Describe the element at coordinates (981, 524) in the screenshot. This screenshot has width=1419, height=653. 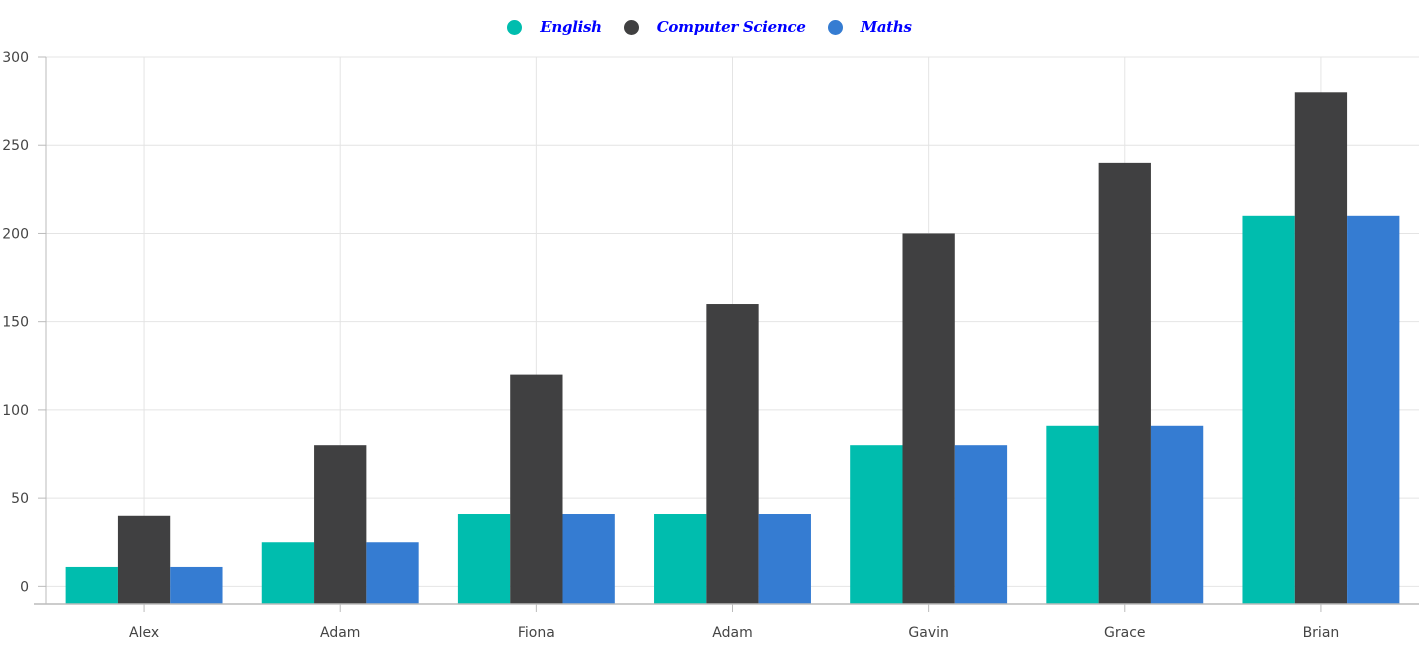
I see `bar-maths-gavin` at that location.